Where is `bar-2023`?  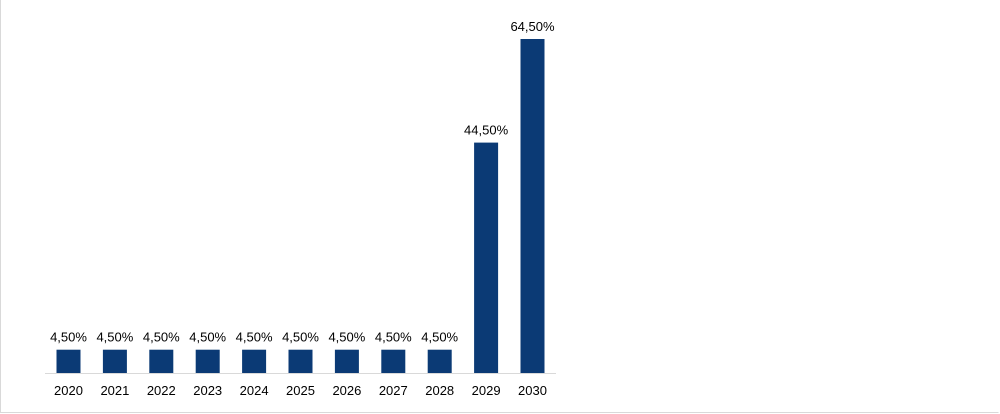
bar-2023 is located at coordinates (207, 361).